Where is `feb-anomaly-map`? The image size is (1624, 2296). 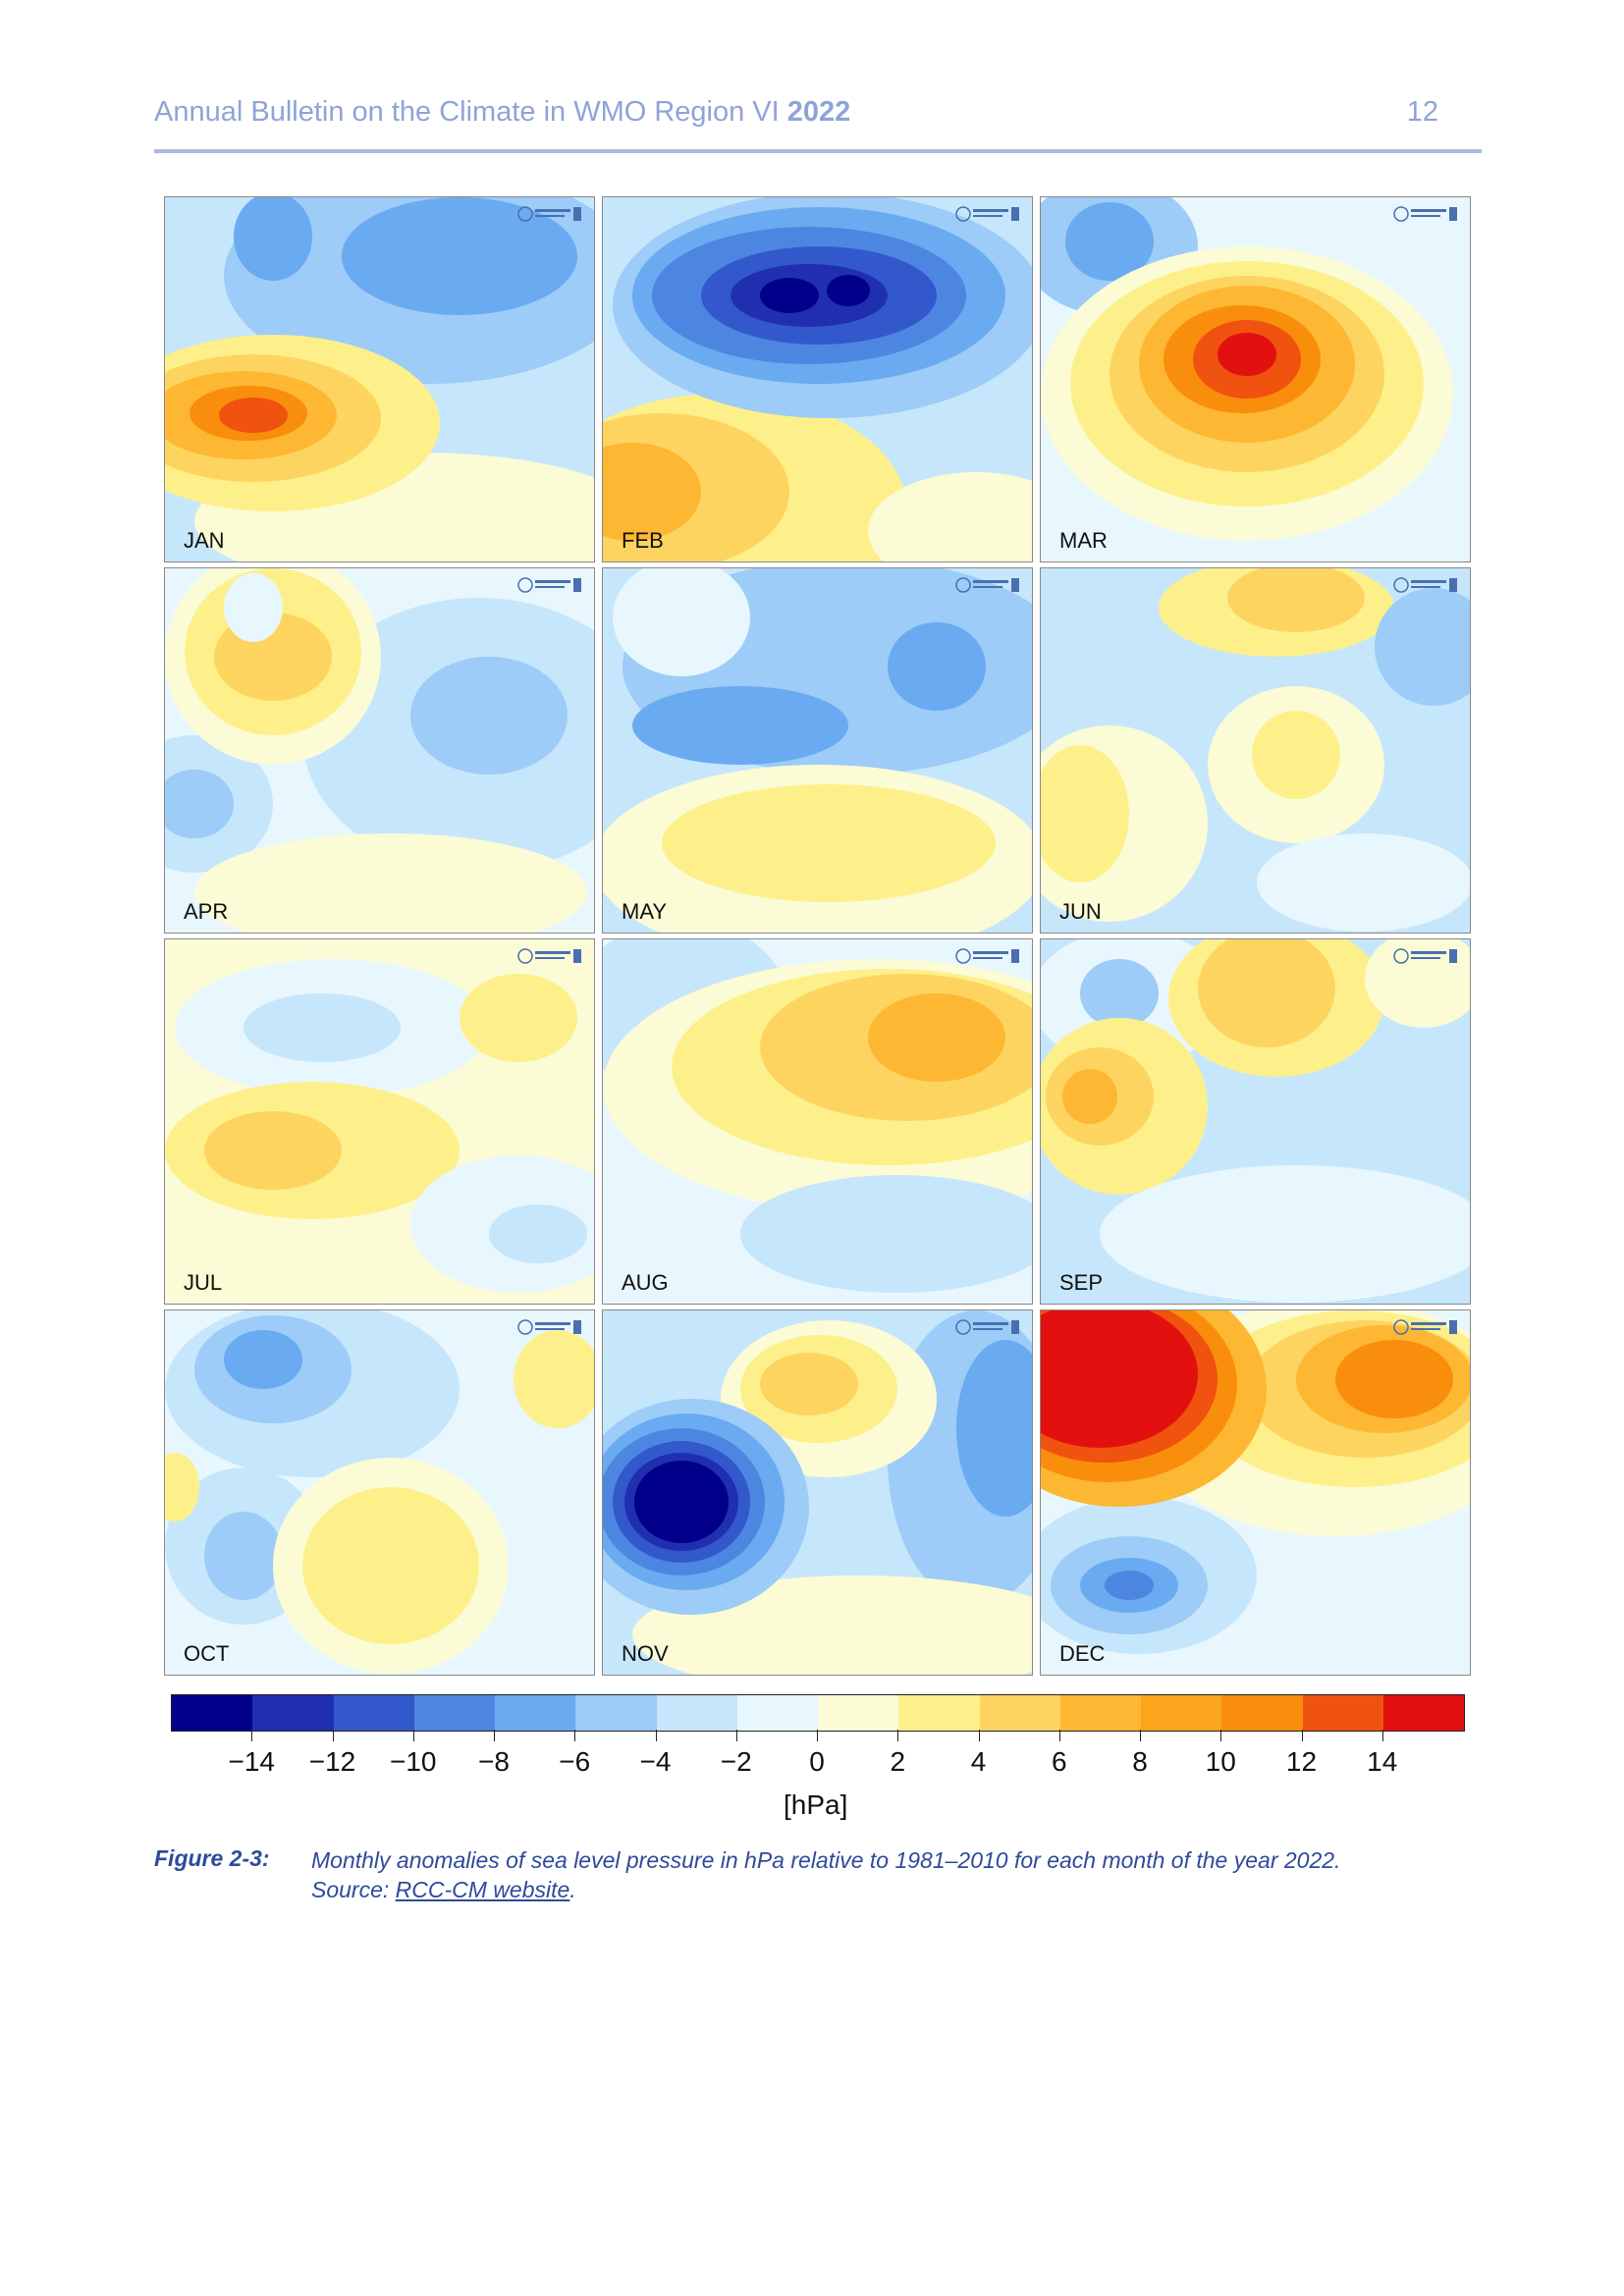
feb-anomaly-map is located at coordinates (817, 379).